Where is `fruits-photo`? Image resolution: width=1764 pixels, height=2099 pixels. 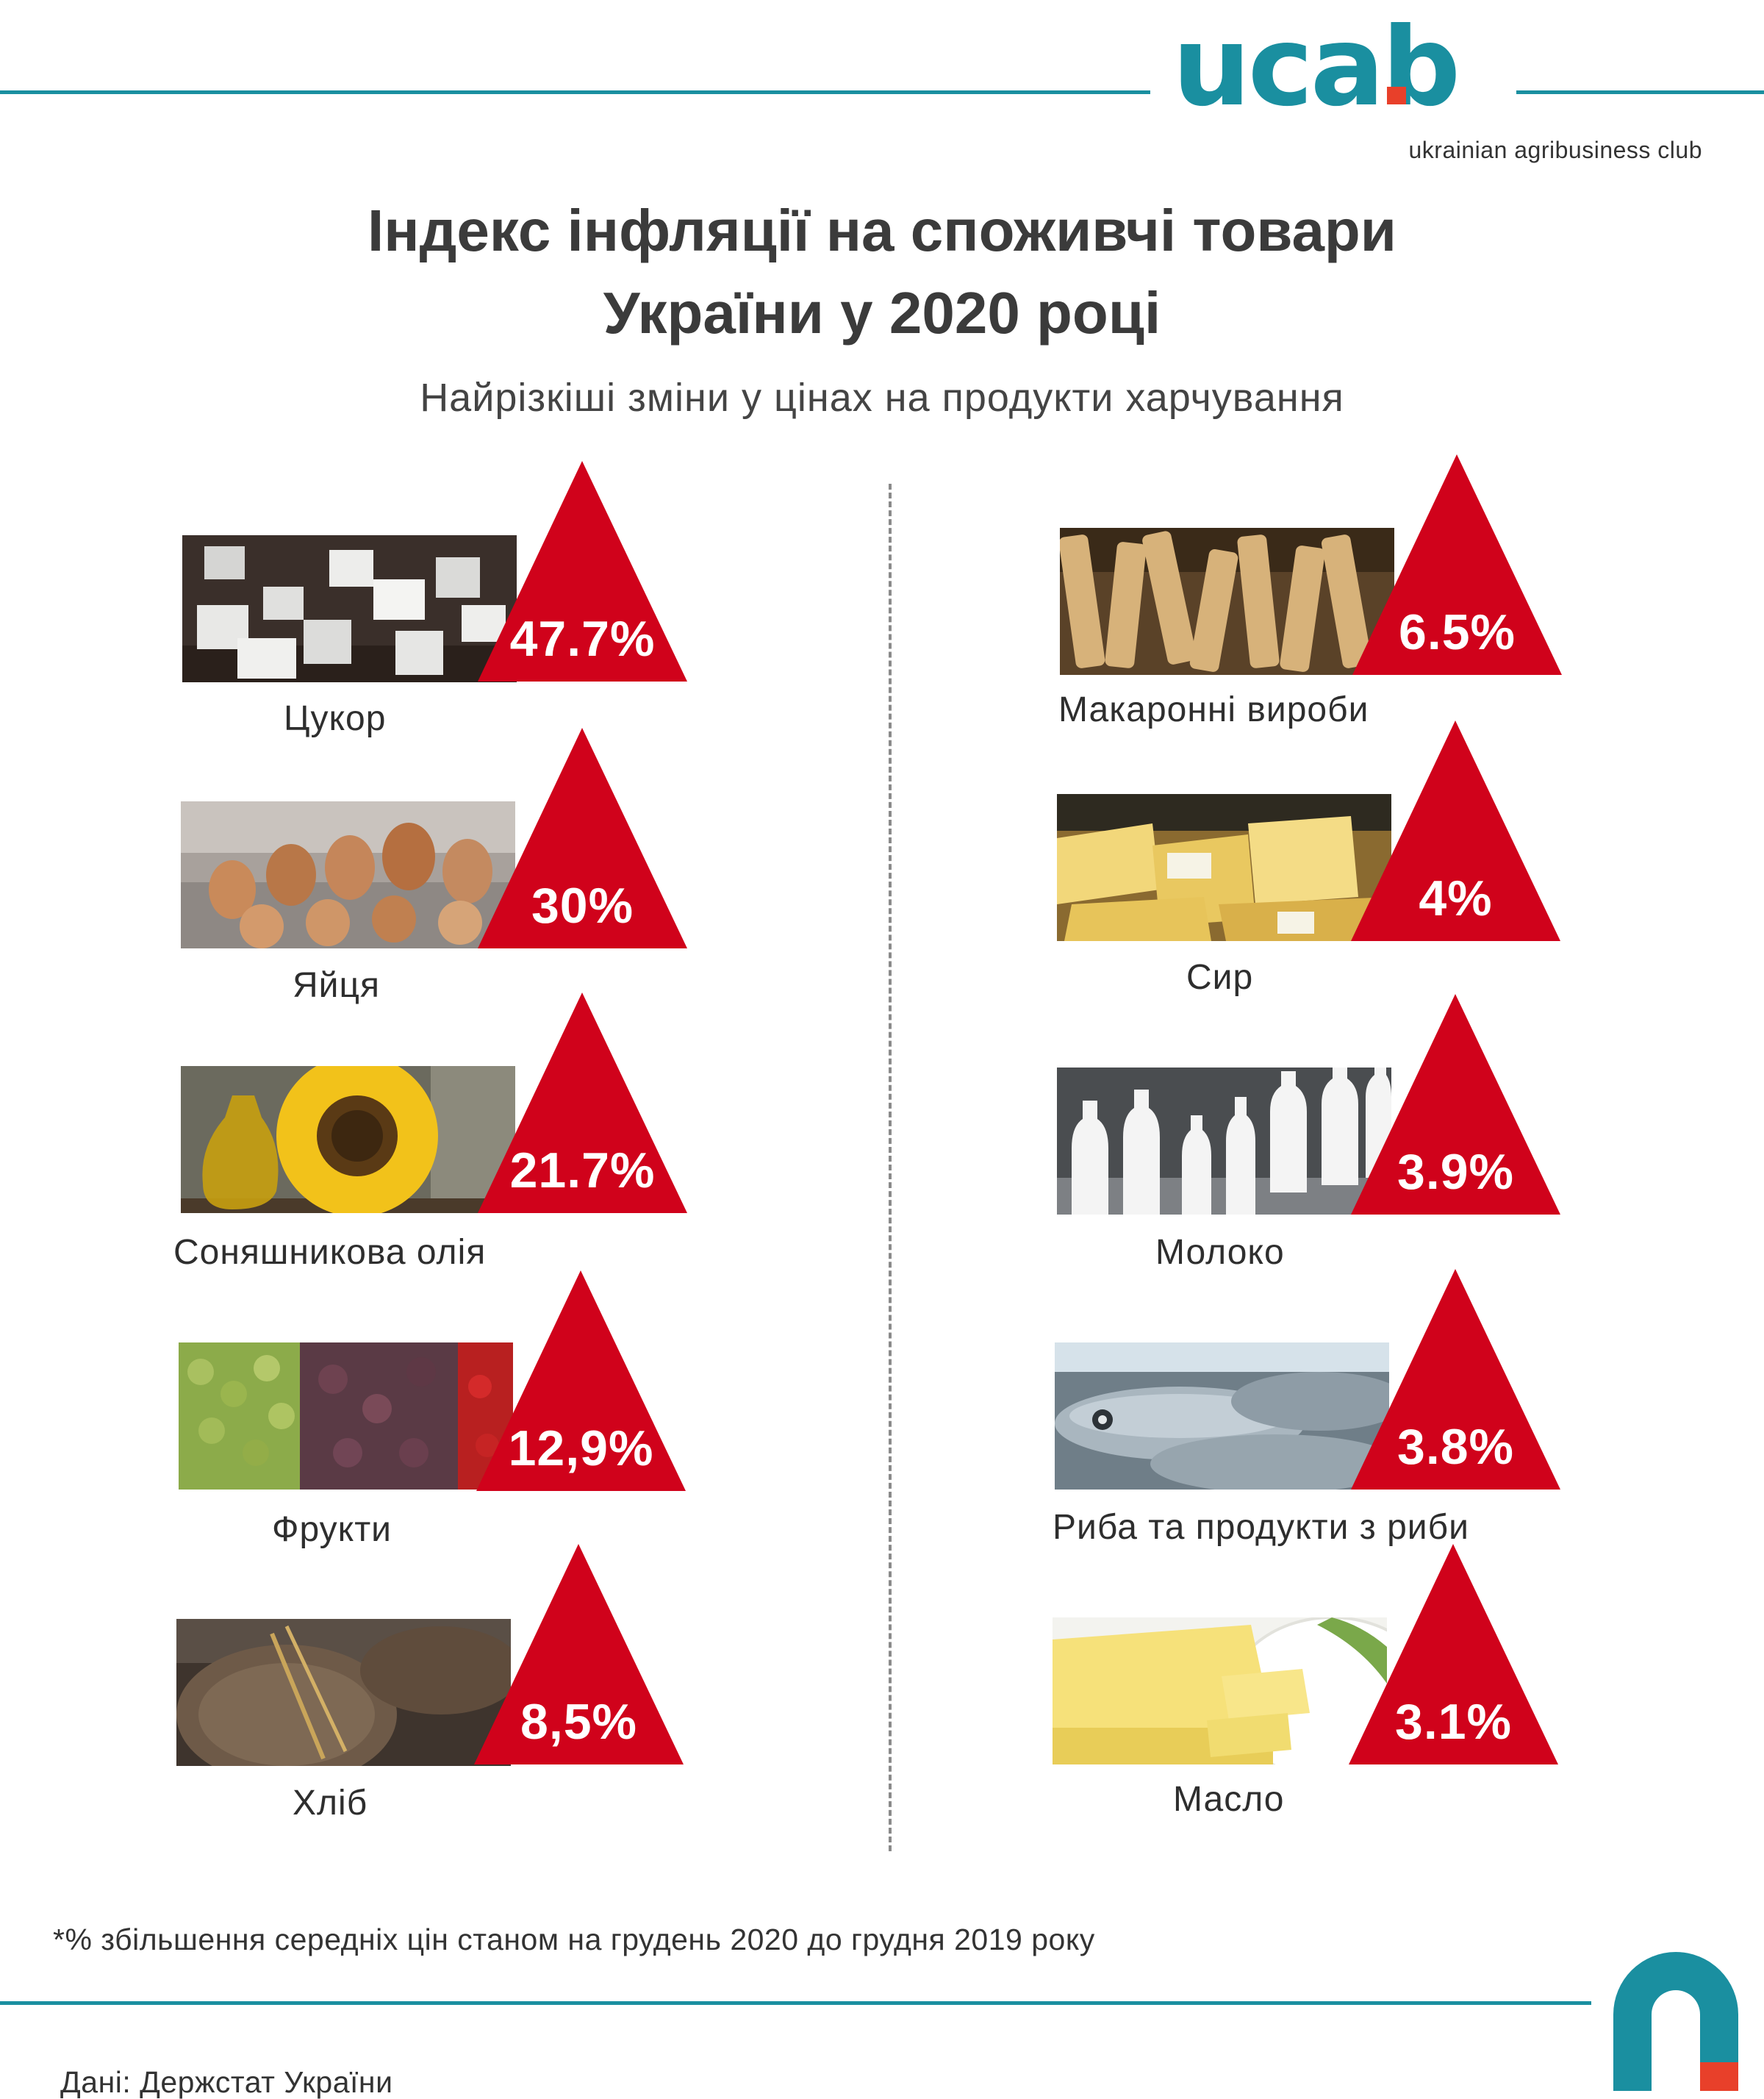 fruits-photo is located at coordinates (346, 1416).